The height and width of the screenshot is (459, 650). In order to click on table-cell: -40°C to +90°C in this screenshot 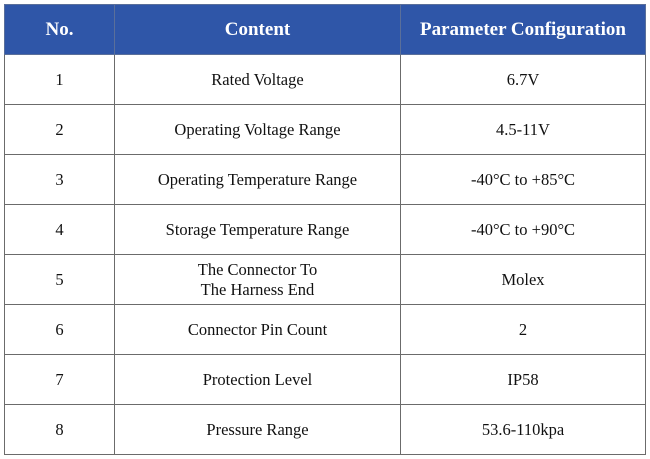, I will do `click(523, 229)`.